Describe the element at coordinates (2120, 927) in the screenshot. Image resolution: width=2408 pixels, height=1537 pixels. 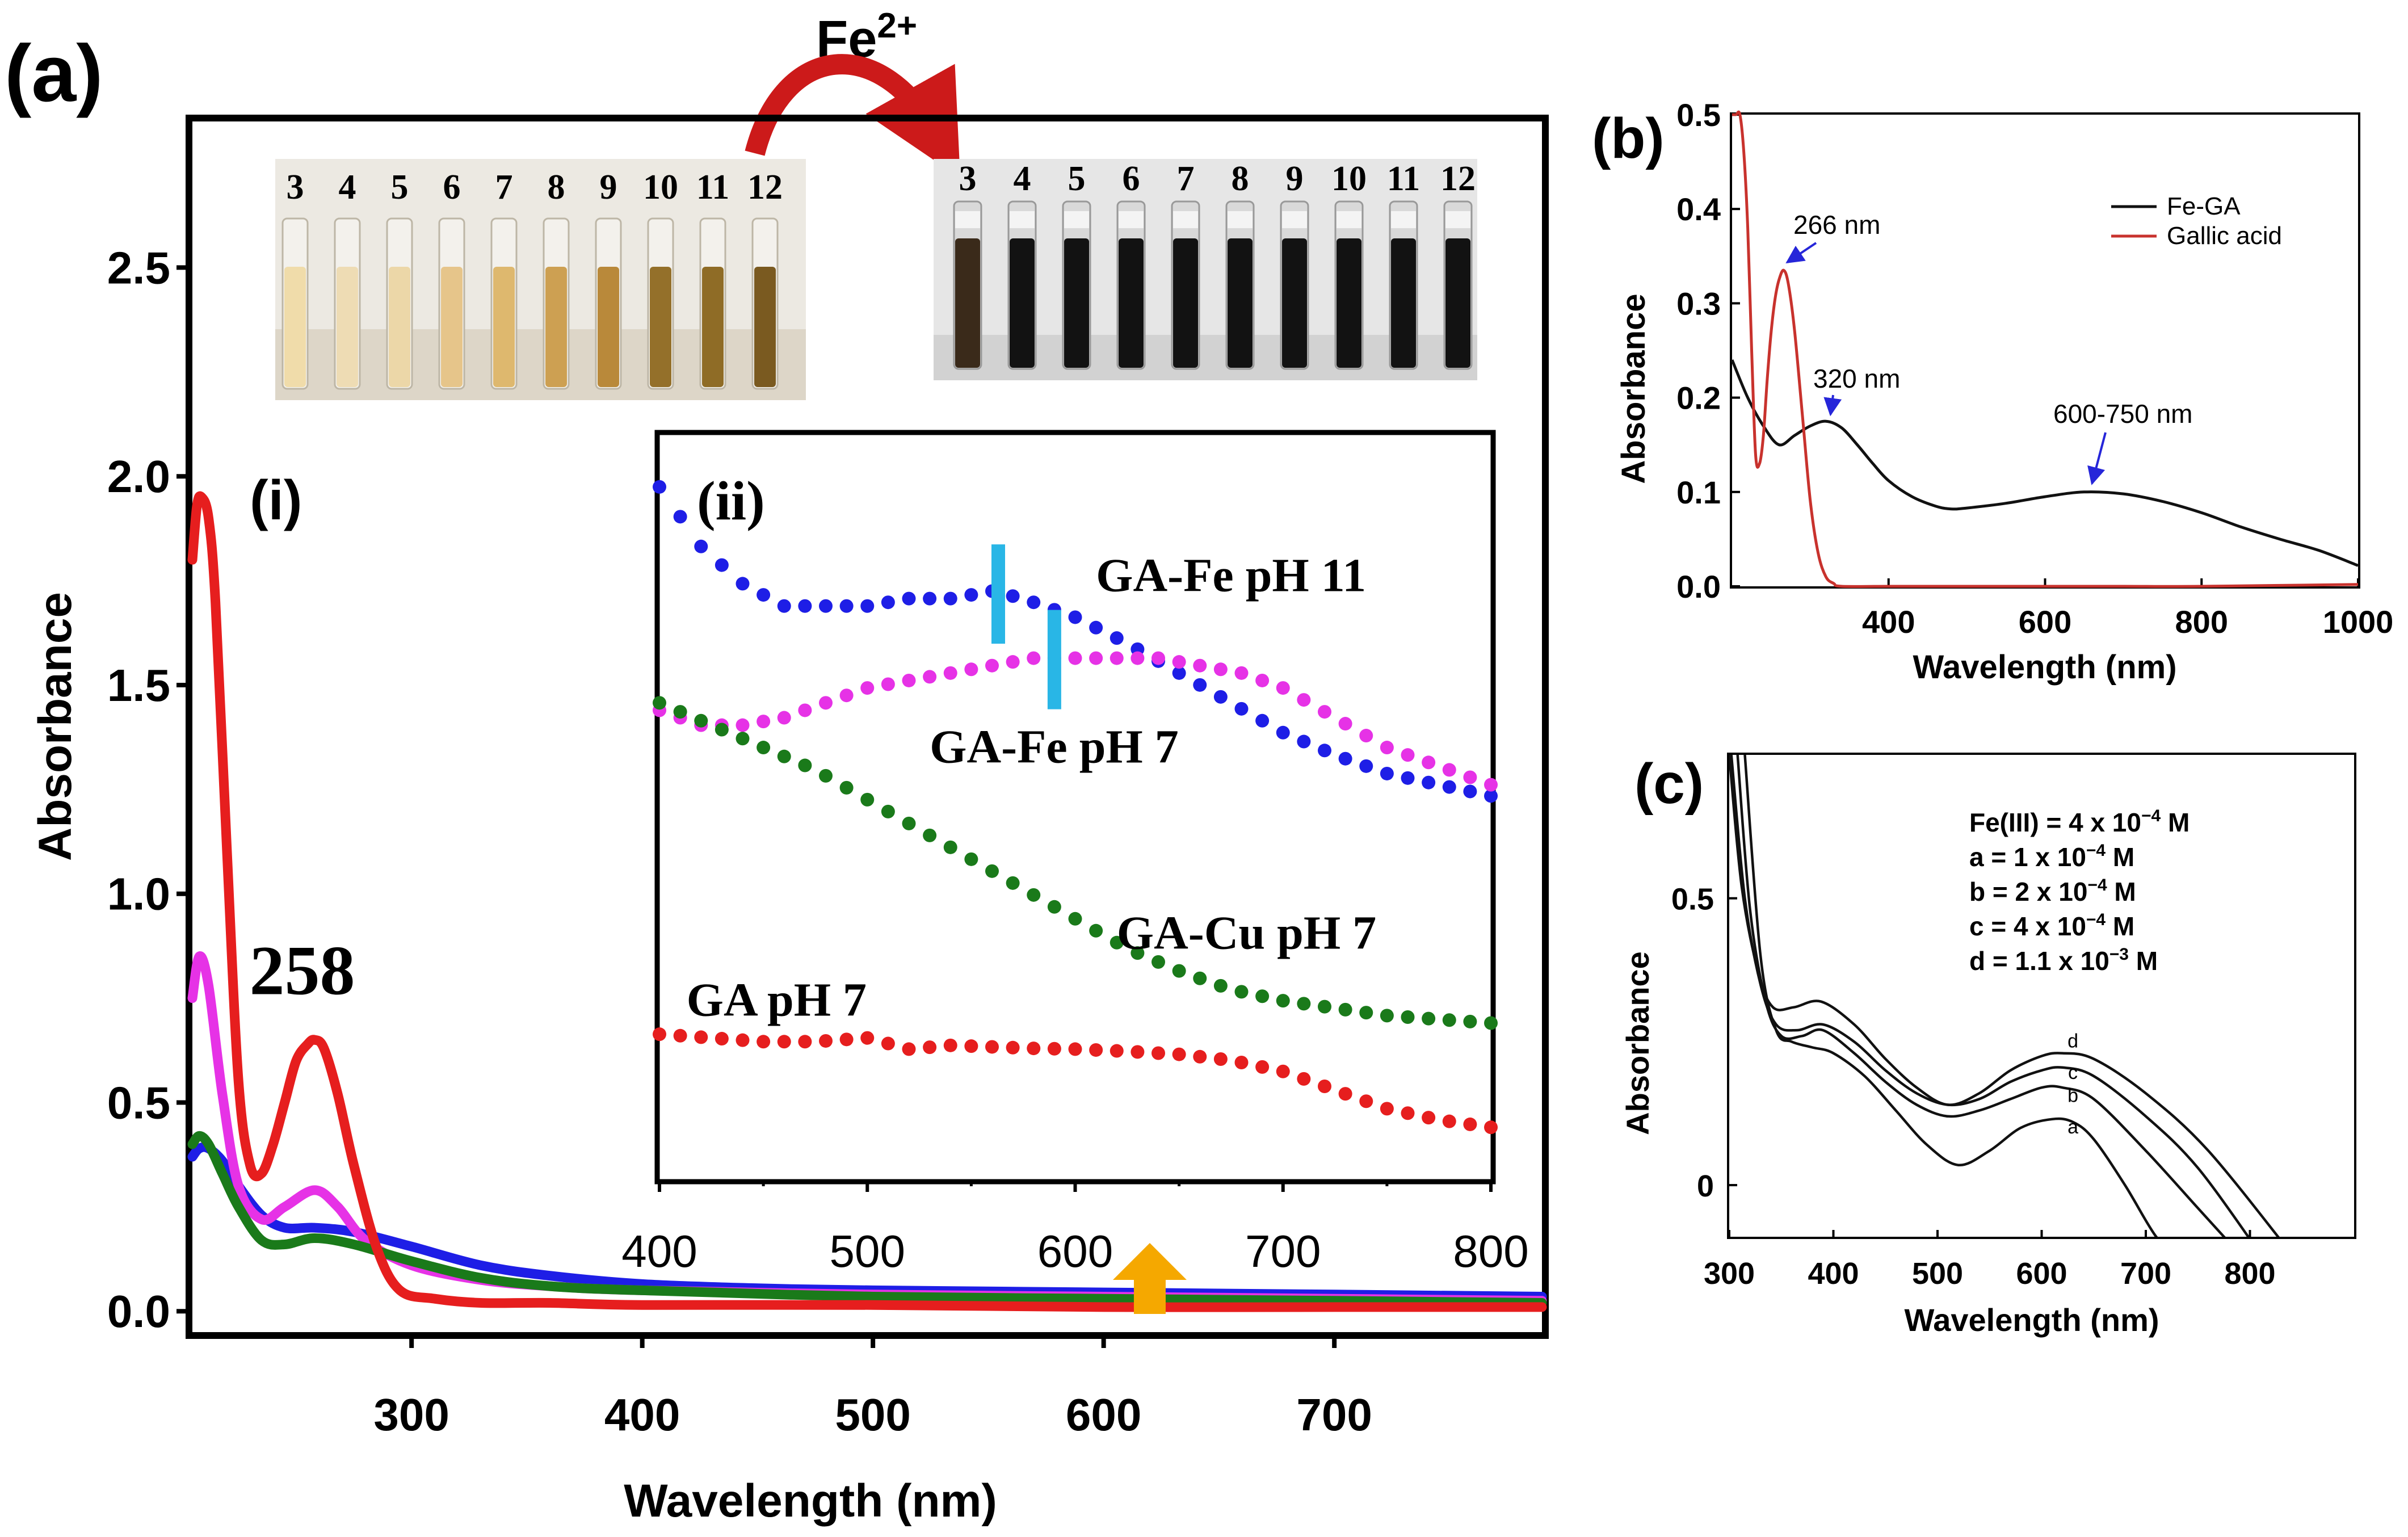
I see `c-legend-unit: M` at that location.